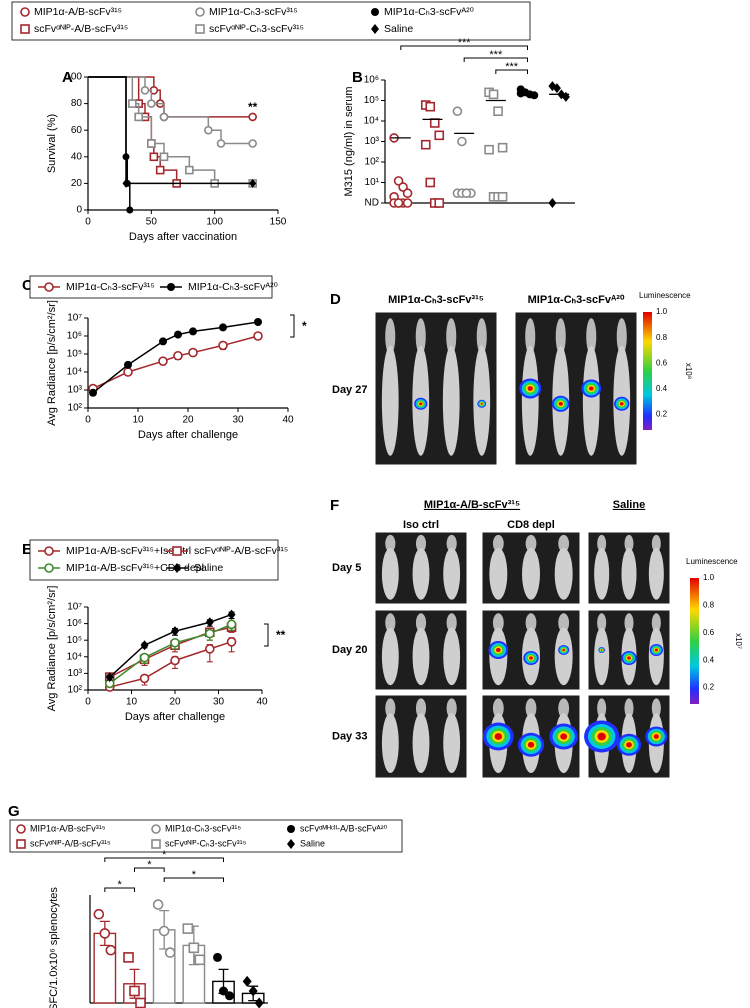 The image size is (750, 1008). I want to click on y-tick-label: 10⁶, so click(74, 623).